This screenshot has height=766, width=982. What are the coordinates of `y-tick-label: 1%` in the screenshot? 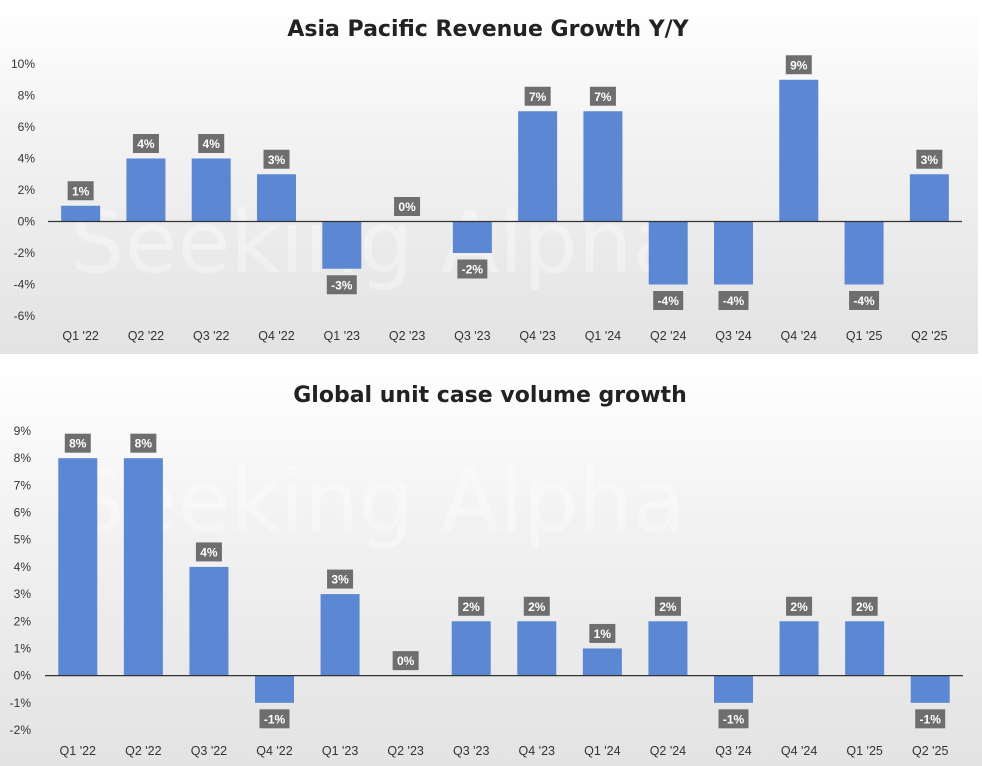 It's located at (23, 648).